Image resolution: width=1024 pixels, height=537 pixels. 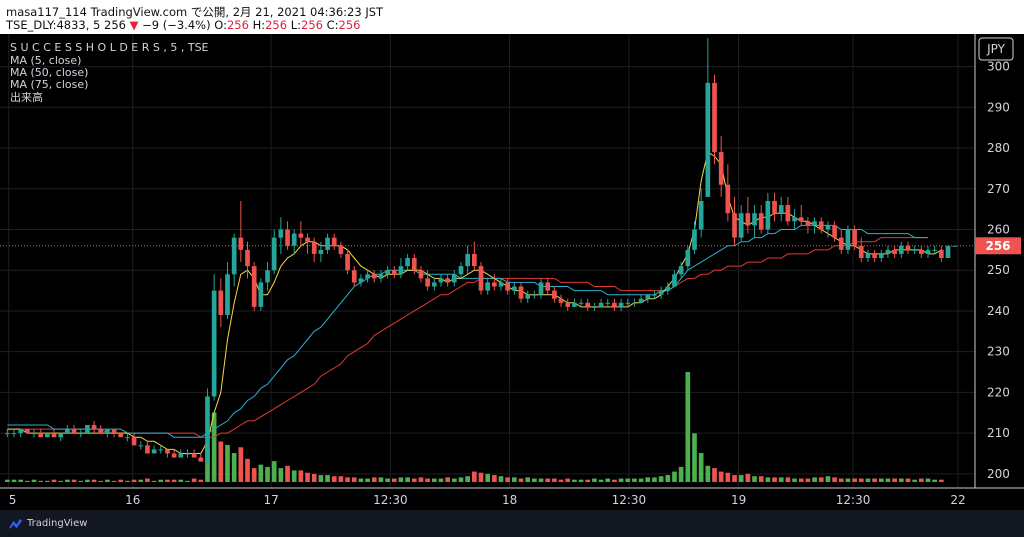 I want to click on legend-ma5: MA (5, close), so click(x=45, y=60).